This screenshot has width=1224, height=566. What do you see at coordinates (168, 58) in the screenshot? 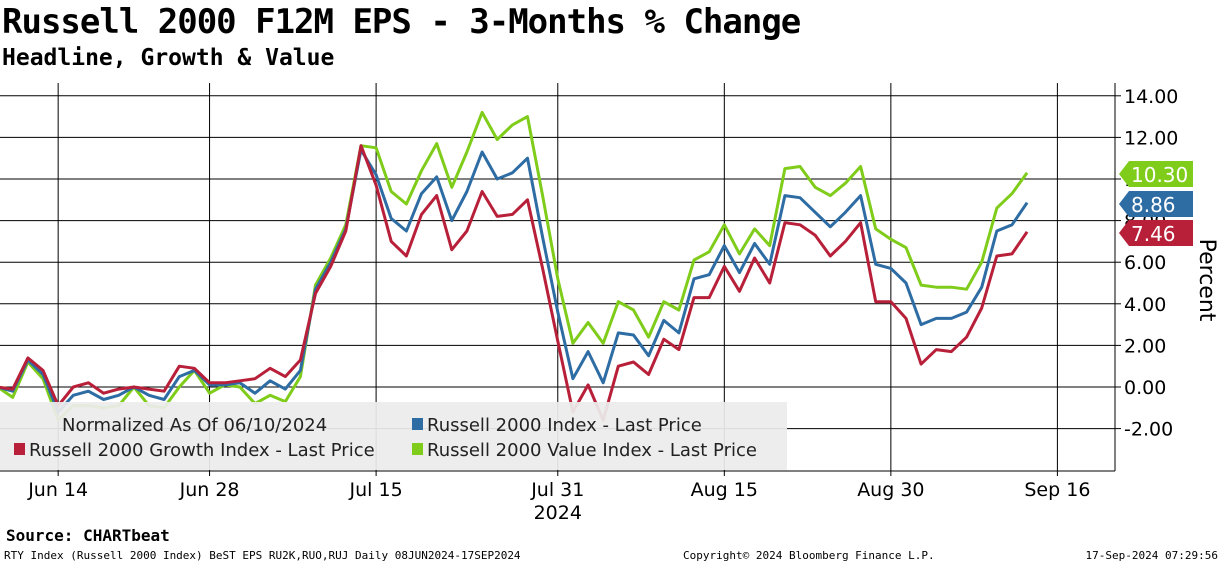
I see `chart-subtitle: Headline, Growth & Value` at bounding box center [168, 58].